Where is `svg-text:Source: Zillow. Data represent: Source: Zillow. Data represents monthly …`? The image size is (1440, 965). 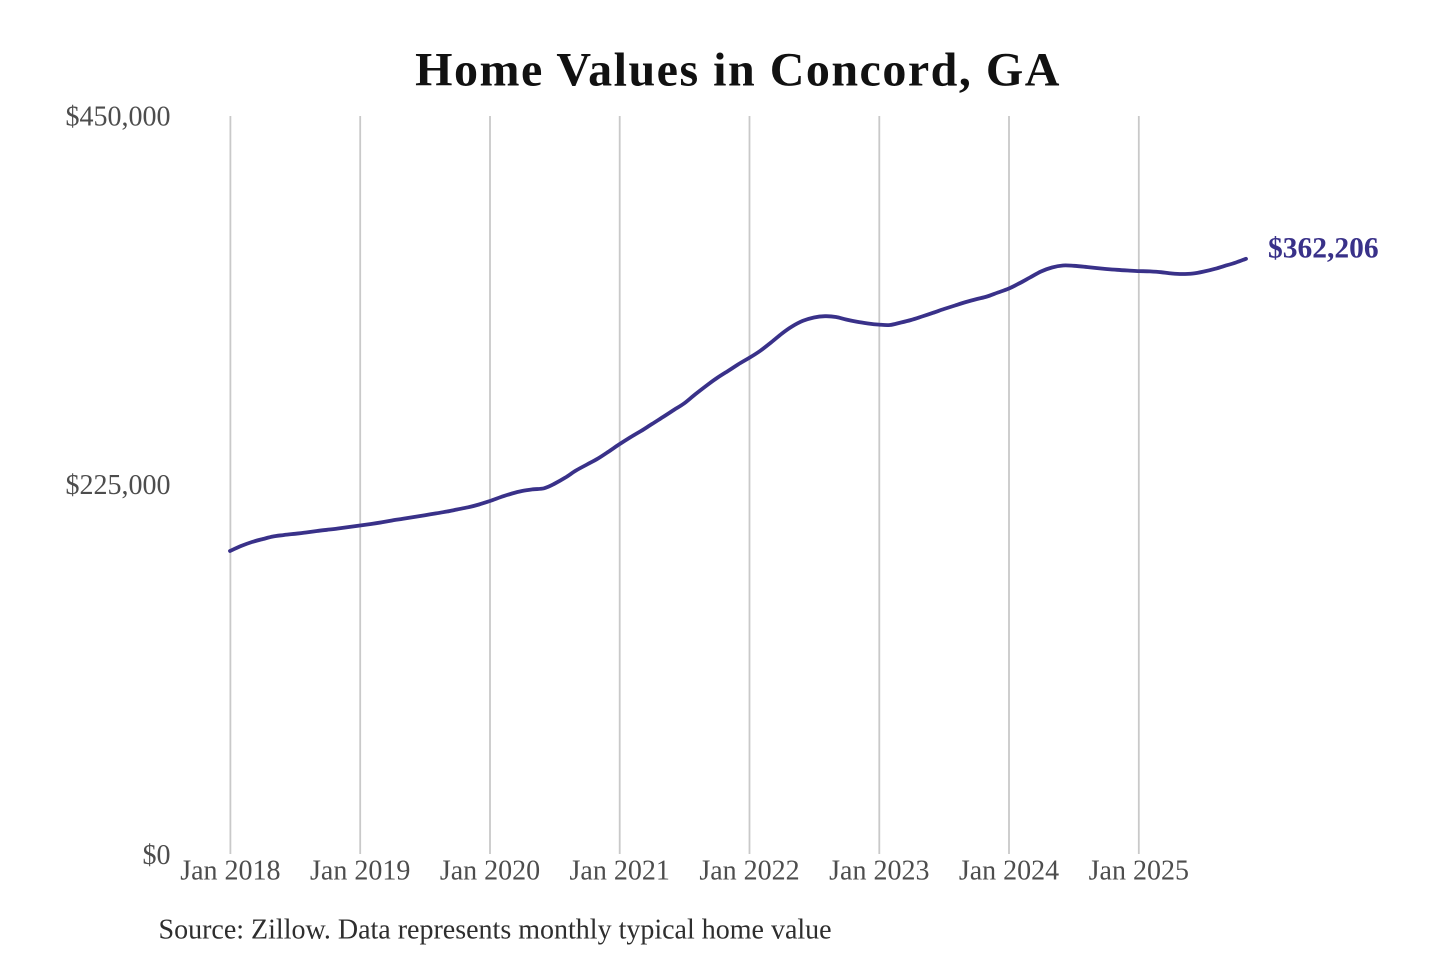 svg-text:Source: Zillow. Data represent: Source: Zillow. Data represents monthly … is located at coordinates (495, 930).